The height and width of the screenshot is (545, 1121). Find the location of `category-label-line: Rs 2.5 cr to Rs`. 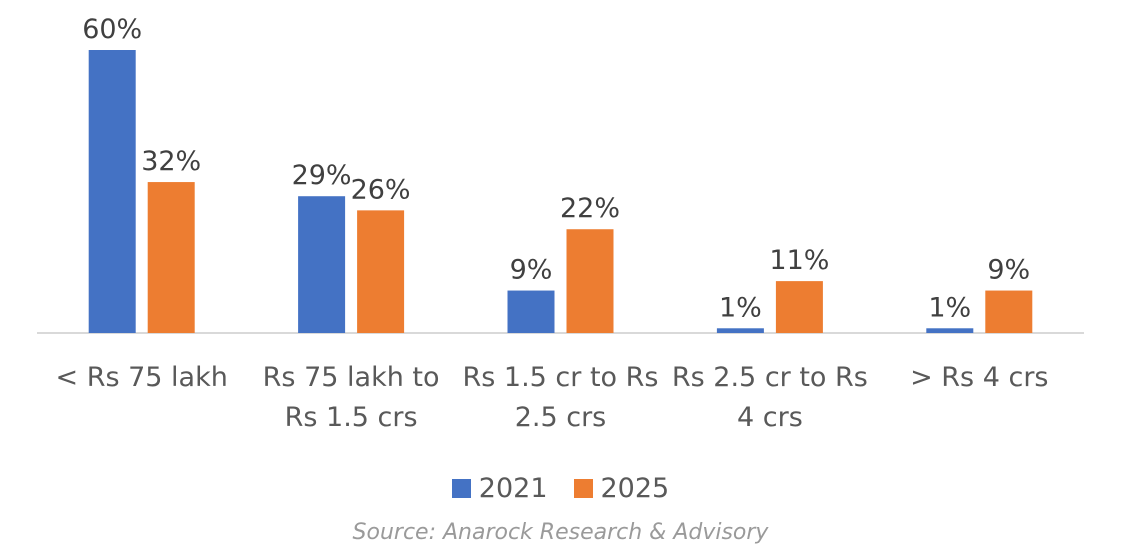

category-label-line: Rs 2.5 cr to Rs is located at coordinates (769, 377).